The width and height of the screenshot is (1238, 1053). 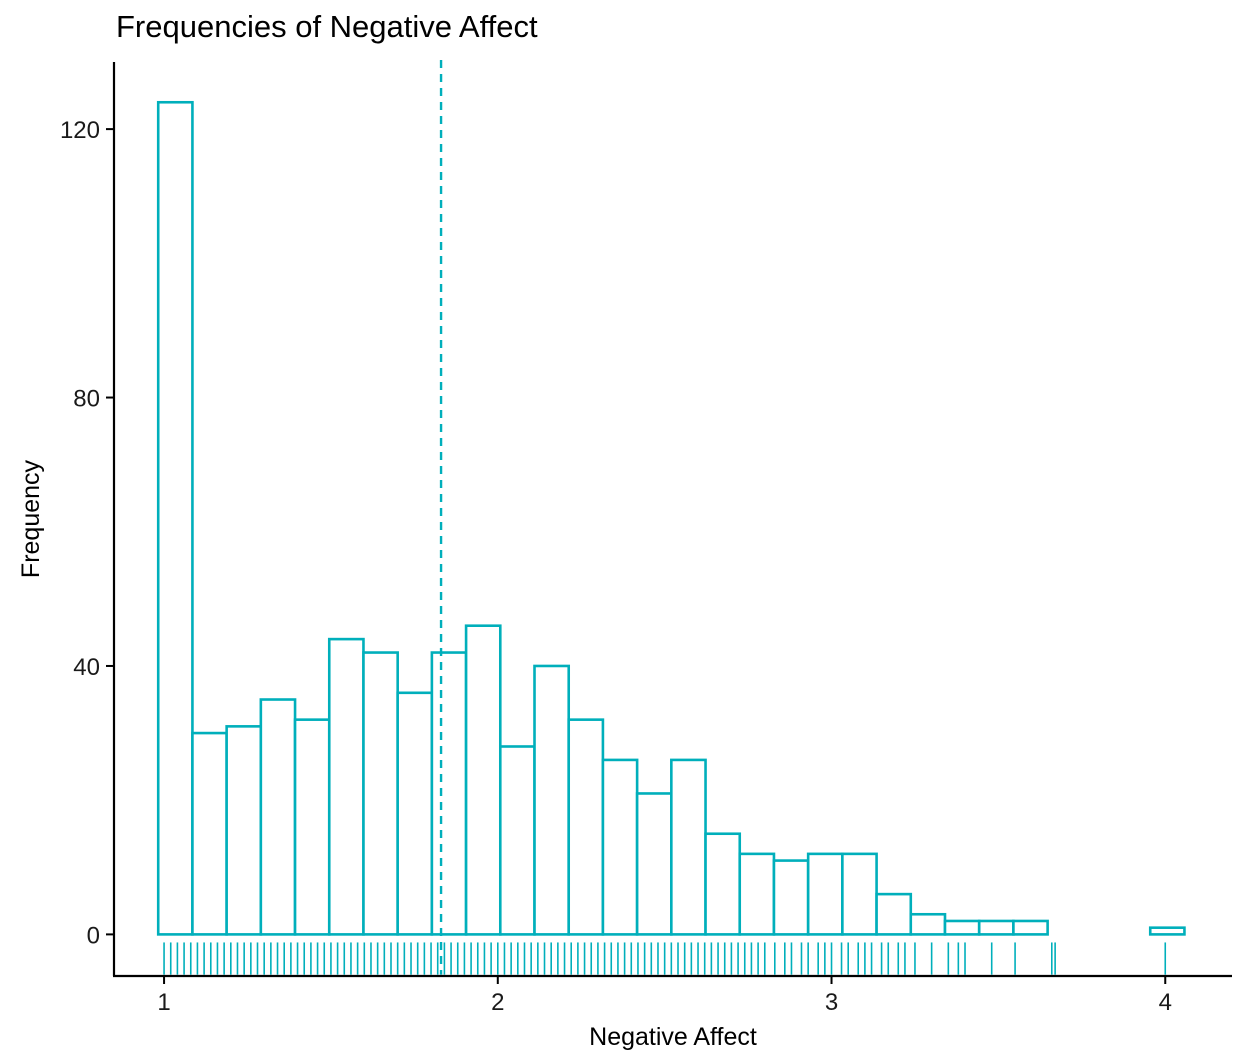 What do you see at coordinates (163, 1002) in the screenshot?
I see `x-tick-label: 1` at bounding box center [163, 1002].